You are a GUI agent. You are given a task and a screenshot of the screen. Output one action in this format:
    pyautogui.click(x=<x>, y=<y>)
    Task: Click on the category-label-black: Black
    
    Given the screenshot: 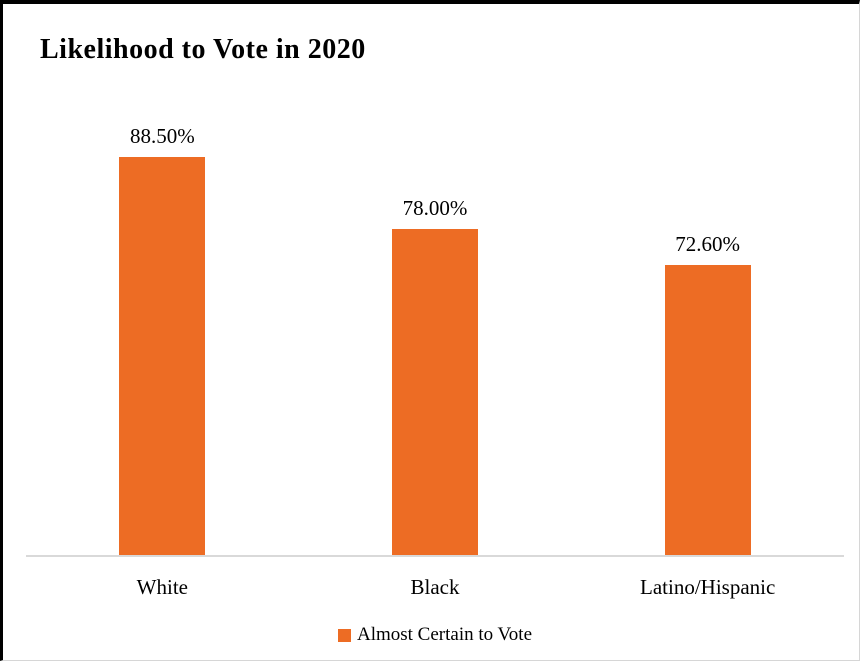 What is the action you would take?
    pyautogui.click(x=435, y=587)
    